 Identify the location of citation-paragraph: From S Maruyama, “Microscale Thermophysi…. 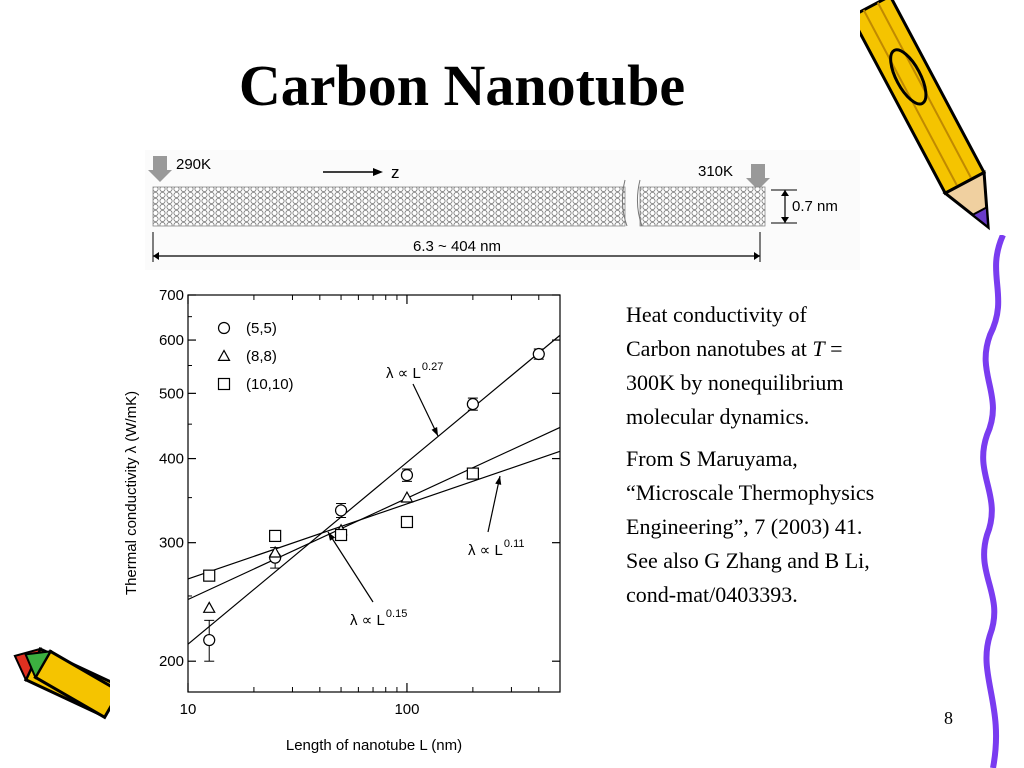
(791, 527).